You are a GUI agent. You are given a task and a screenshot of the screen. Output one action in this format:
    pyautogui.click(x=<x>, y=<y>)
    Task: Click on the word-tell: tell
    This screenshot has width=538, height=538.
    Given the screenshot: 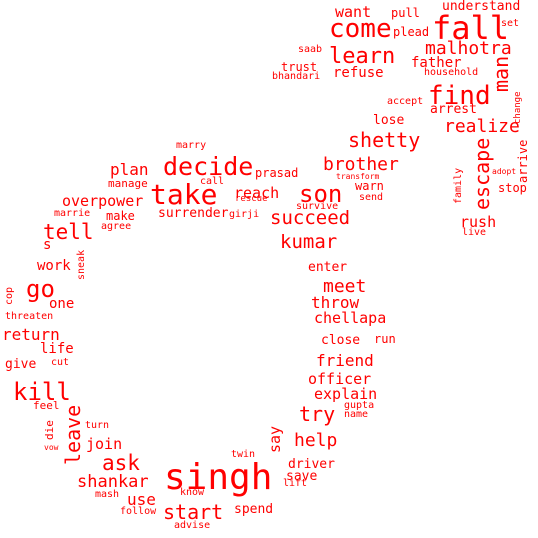 What is the action you would take?
    pyautogui.click(x=68, y=232)
    